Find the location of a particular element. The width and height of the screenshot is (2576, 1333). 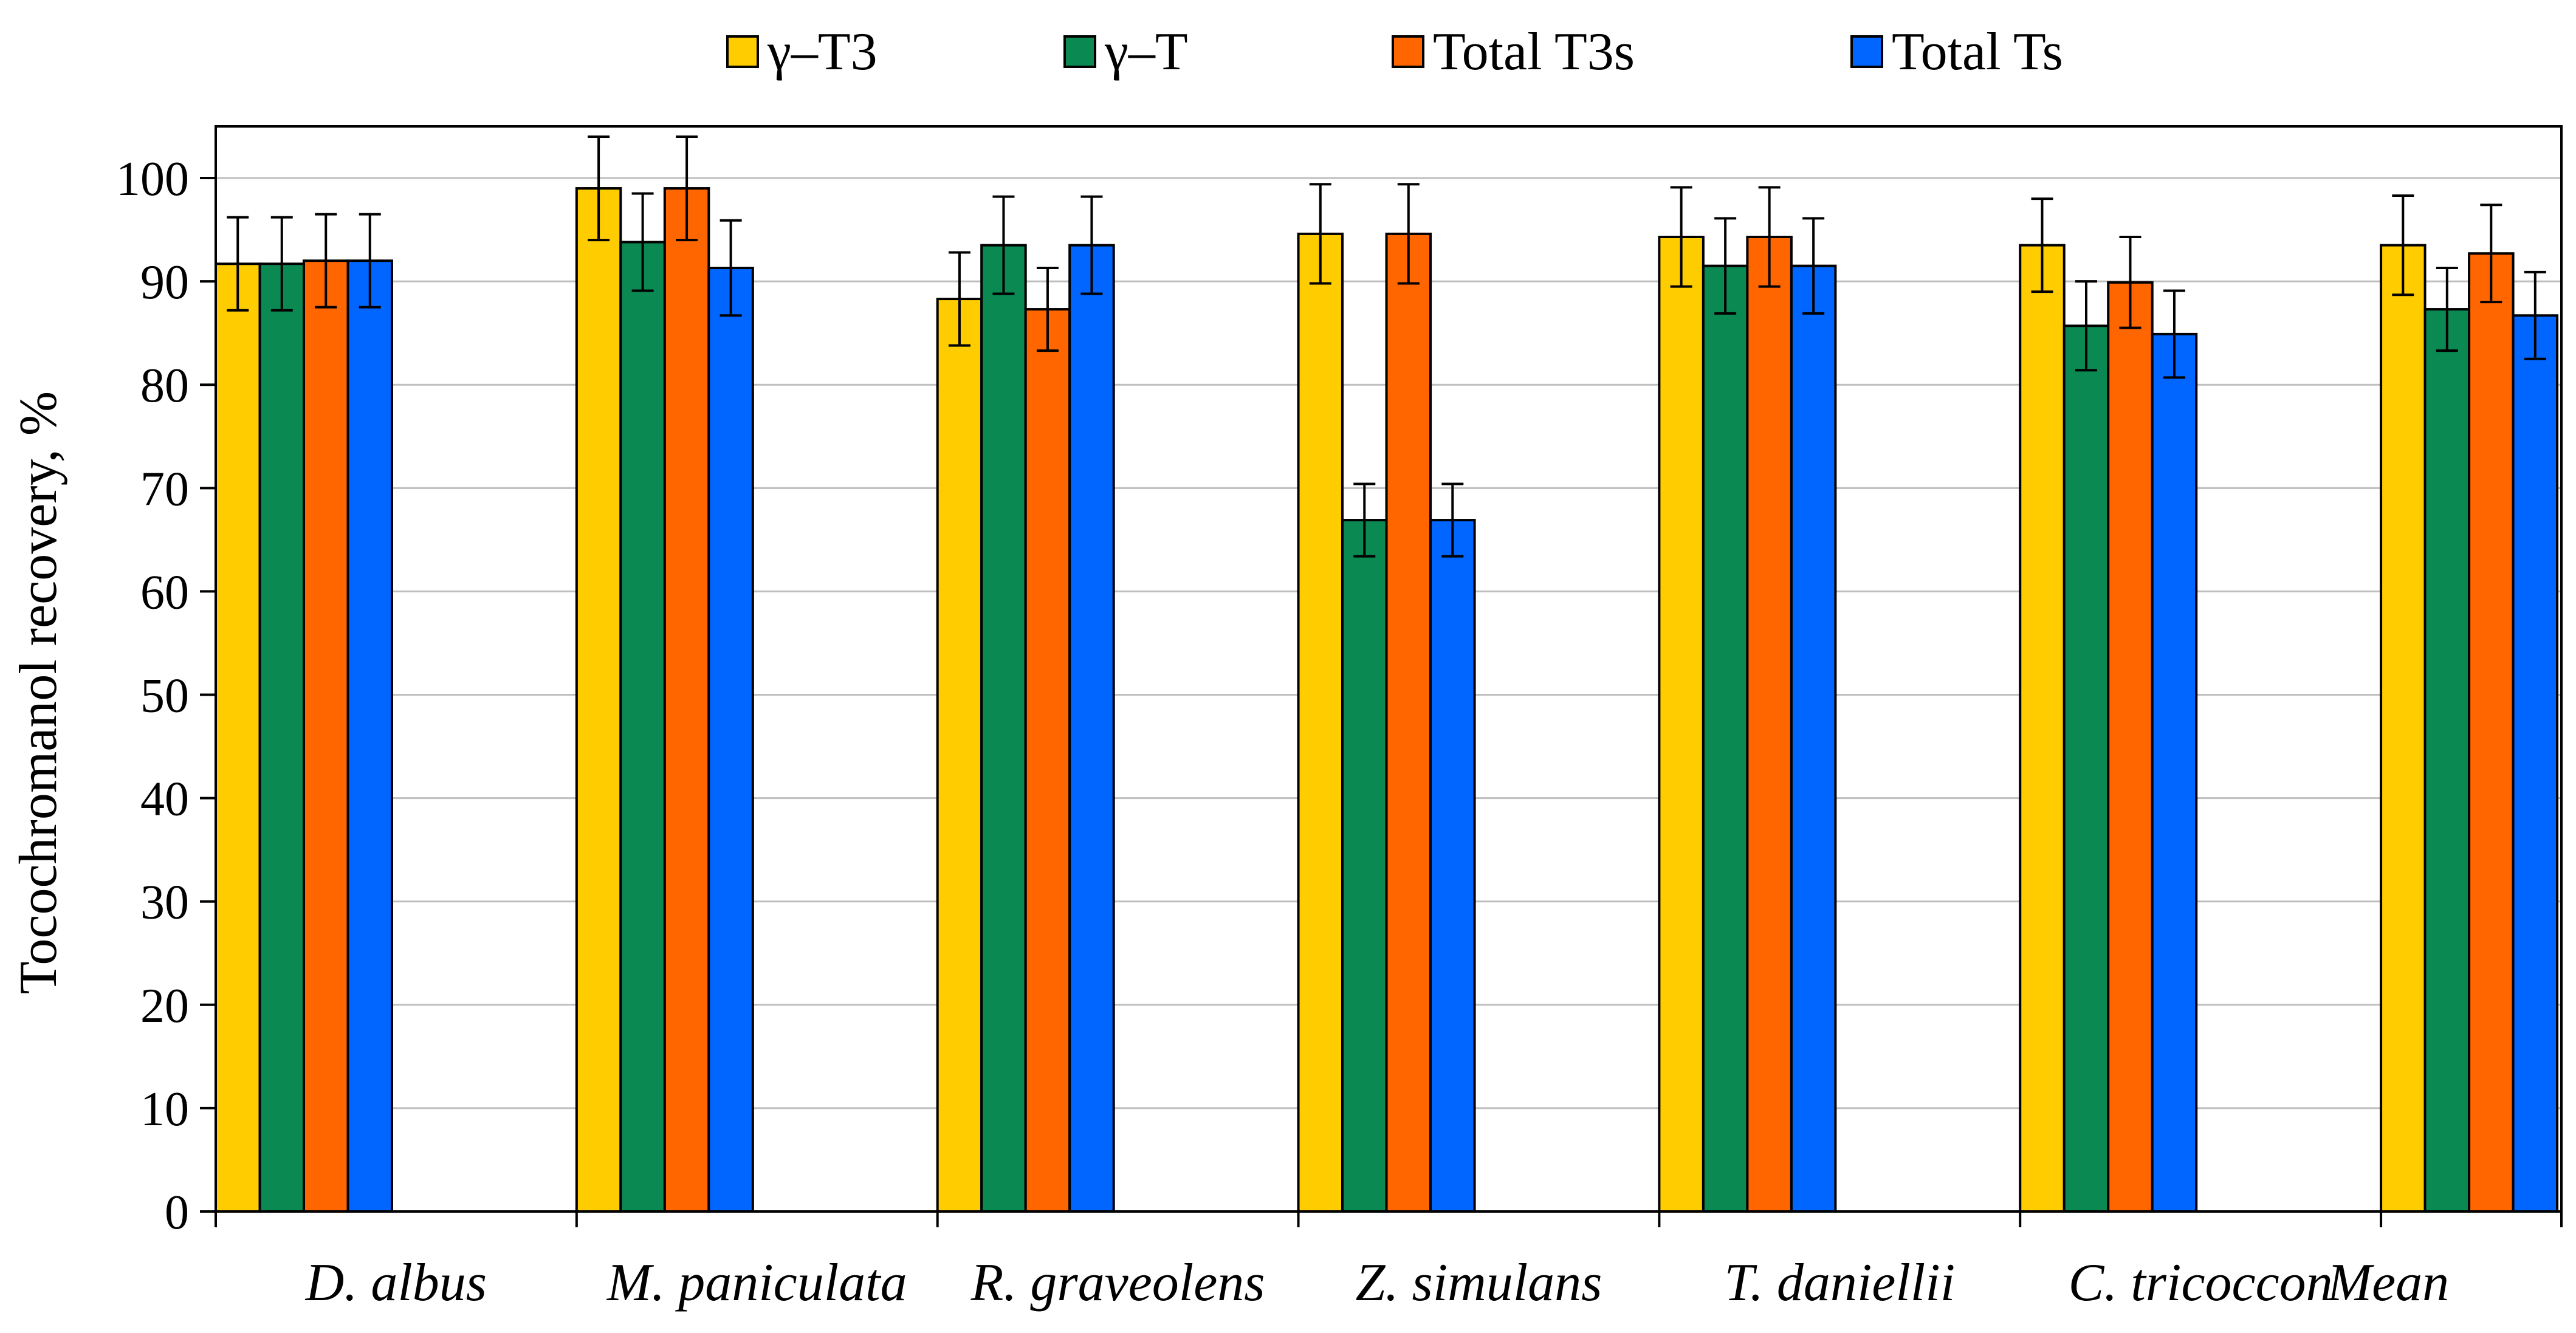

y-tick-label: 20 is located at coordinates (164, 1006).